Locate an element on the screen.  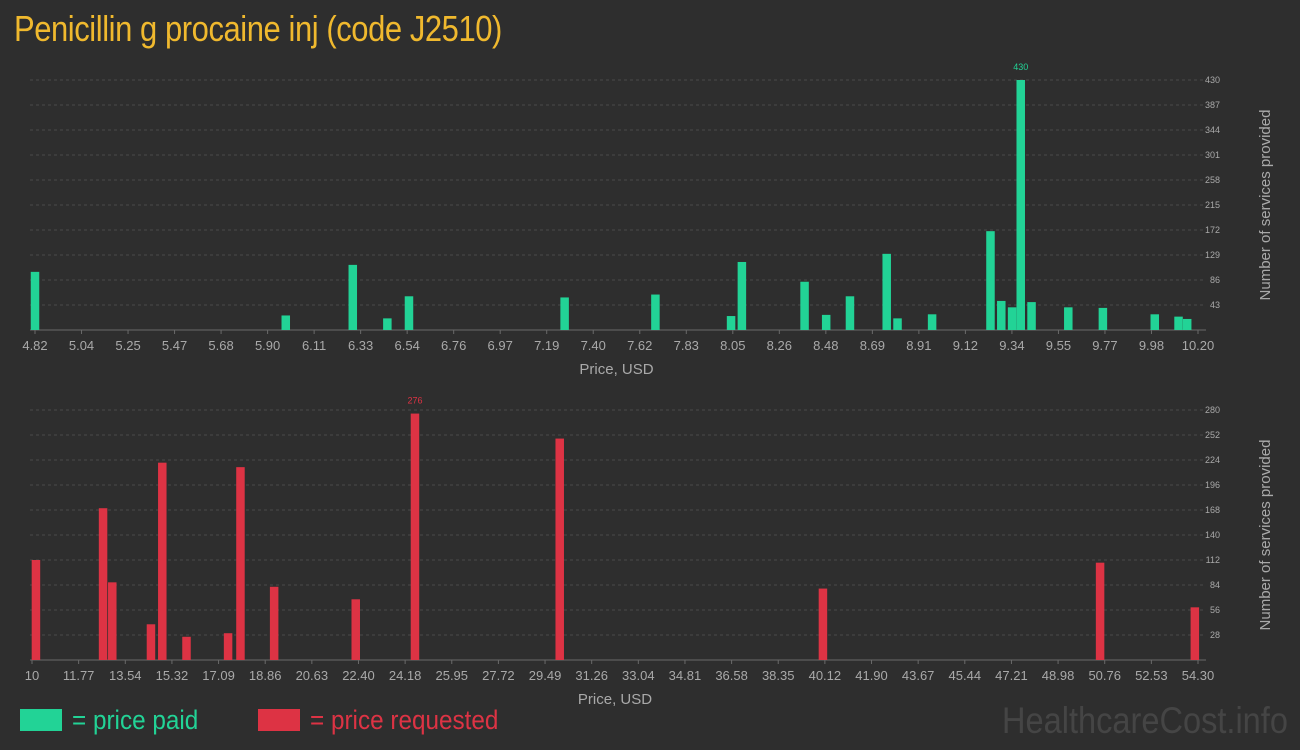
paid-x-tick-label: 9.55 is located at coordinates (1058, 345).